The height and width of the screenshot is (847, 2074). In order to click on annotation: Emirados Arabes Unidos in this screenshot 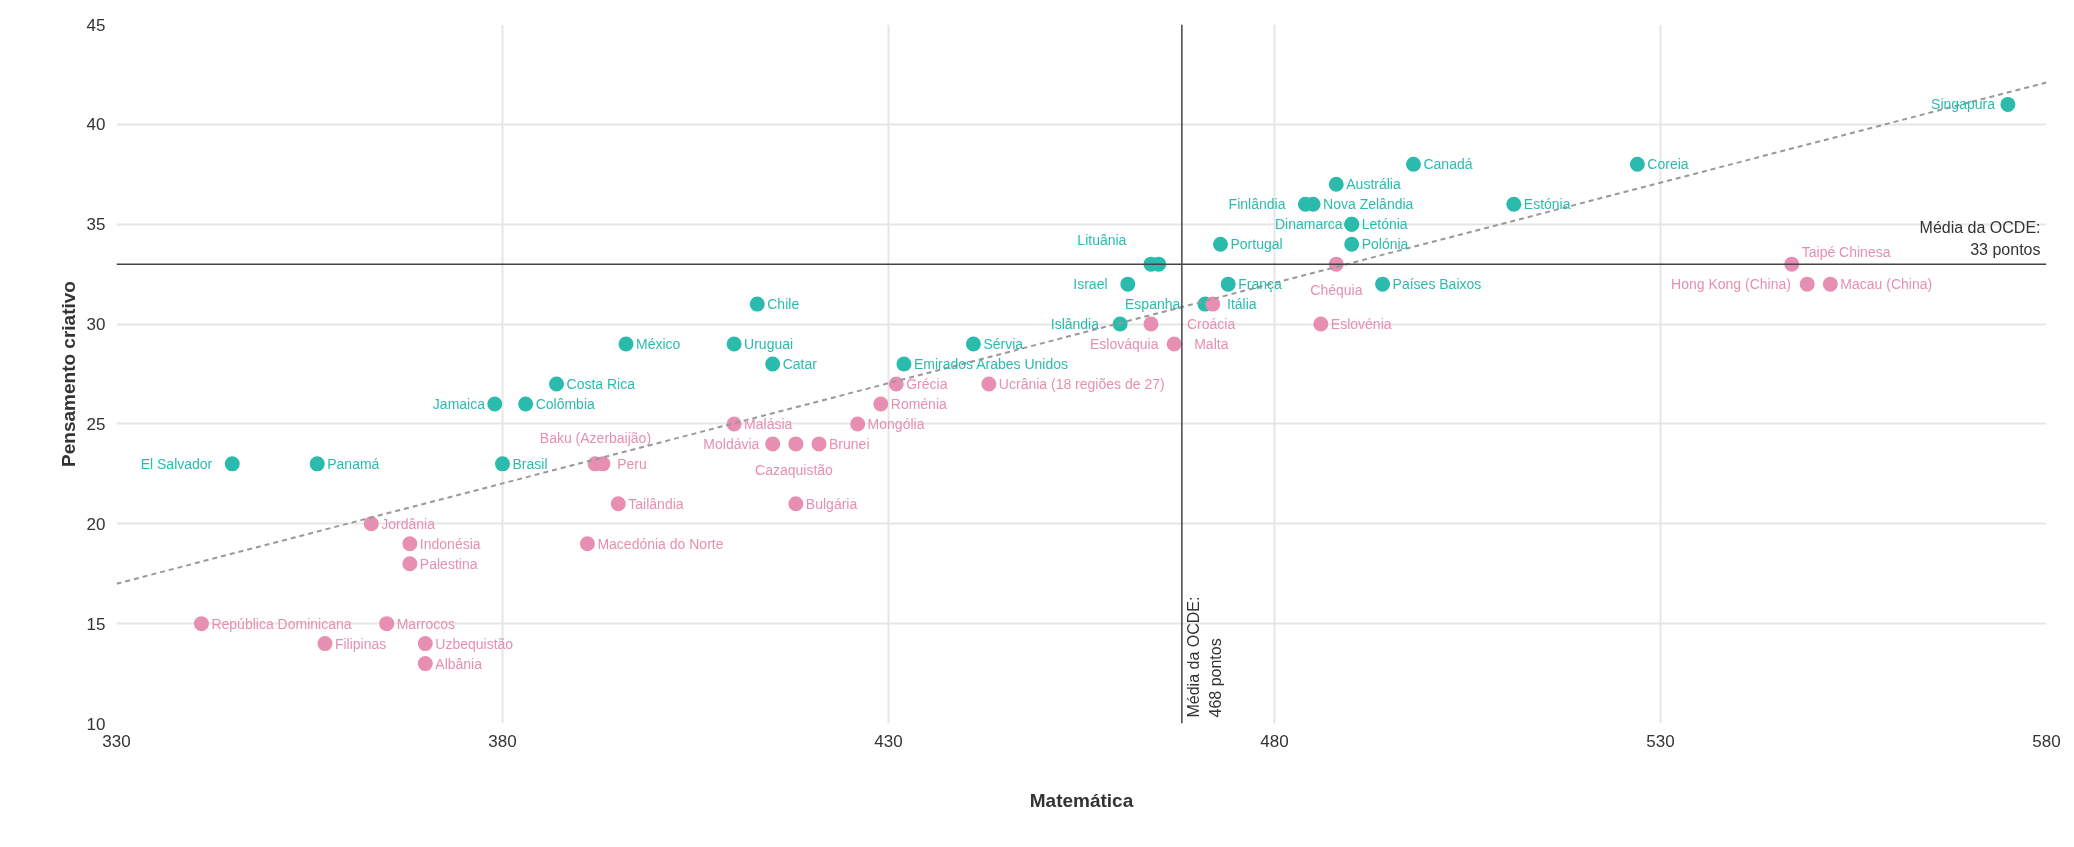, I will do `click(991, 364)`.